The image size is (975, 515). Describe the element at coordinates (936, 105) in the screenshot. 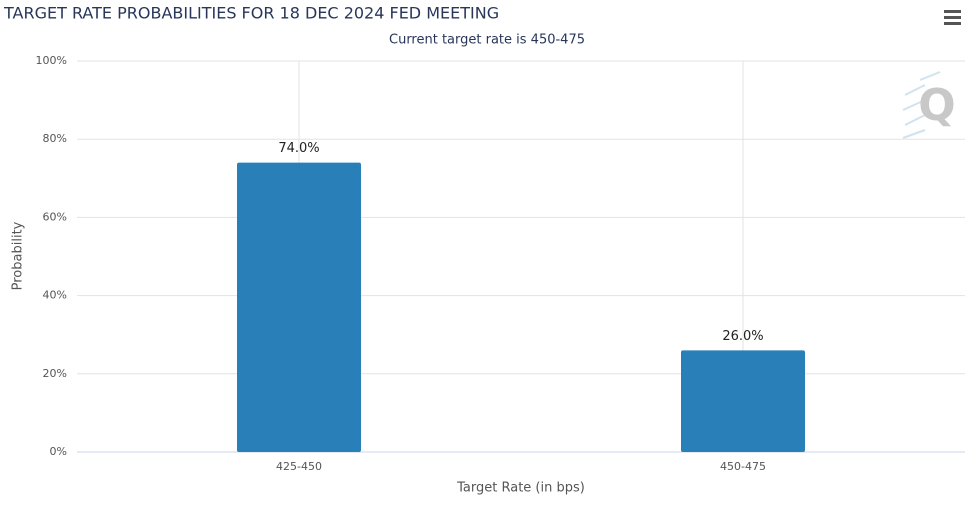

I see `watermark: Q` at that location.